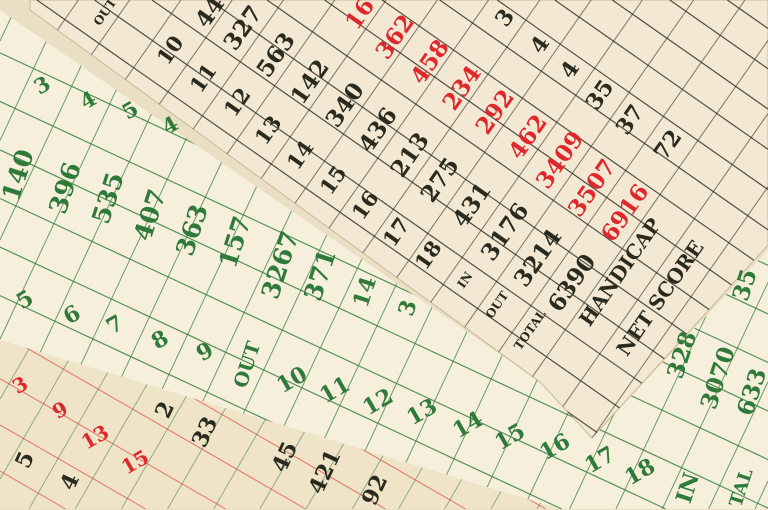  What do you see at coordinates (160, 340) in the screenshot?
I see `hole-number: 8` at bounding box center [160, 340].